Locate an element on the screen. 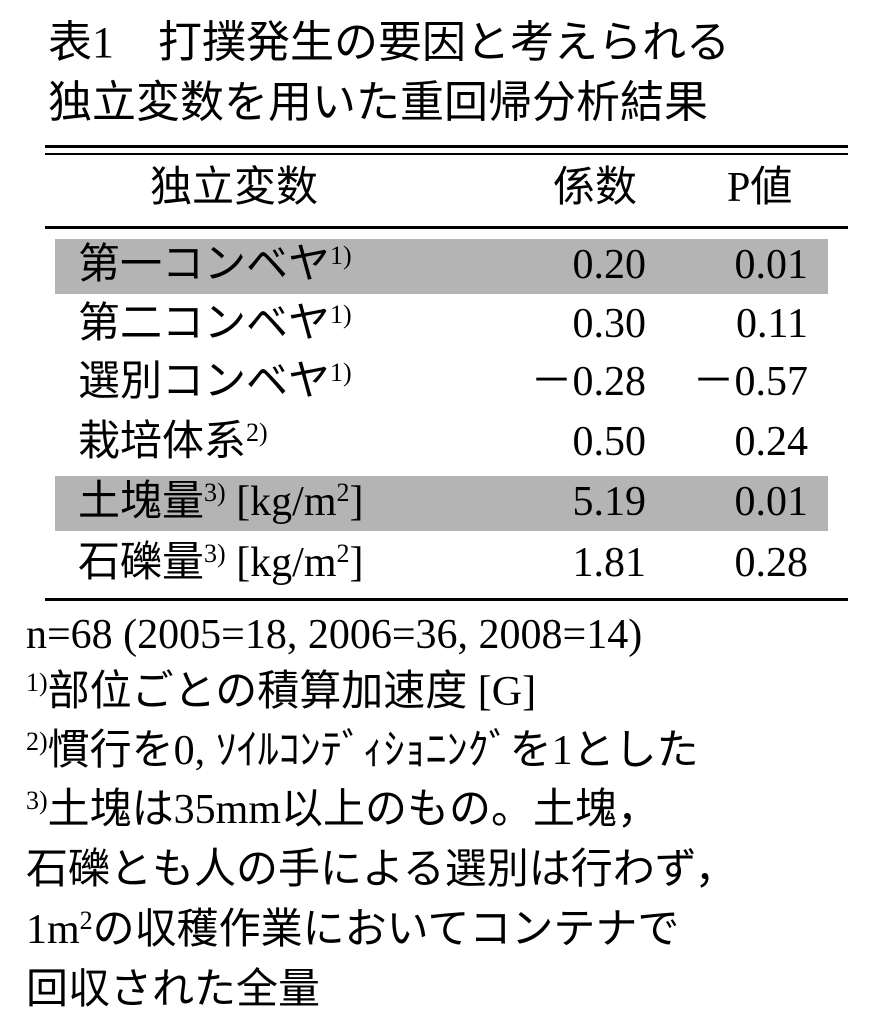 This screenshot has width=871, height=1035. row-label: 第一コンベヤ1) is located at coordinates (215, 265).